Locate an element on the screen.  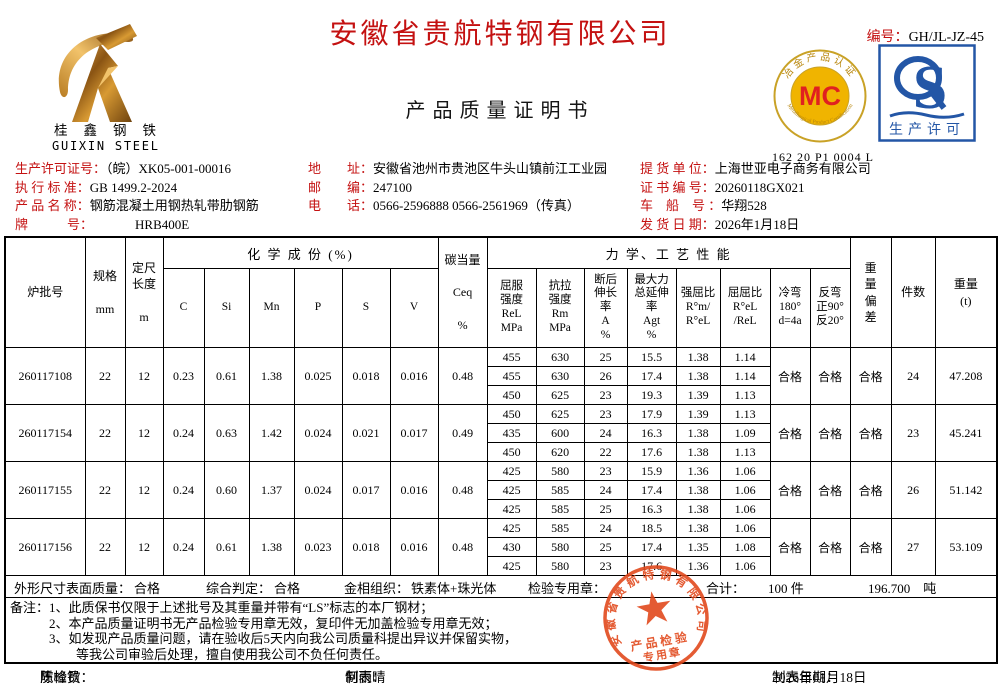
heat-number: 260117156 is located at coordinates (45, 547).